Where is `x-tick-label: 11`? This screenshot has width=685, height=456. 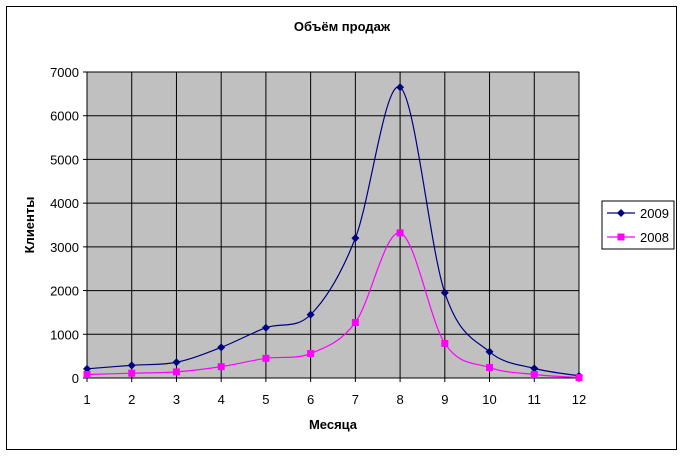 x-tick-label: 11 is located at coordinates (535, 399).